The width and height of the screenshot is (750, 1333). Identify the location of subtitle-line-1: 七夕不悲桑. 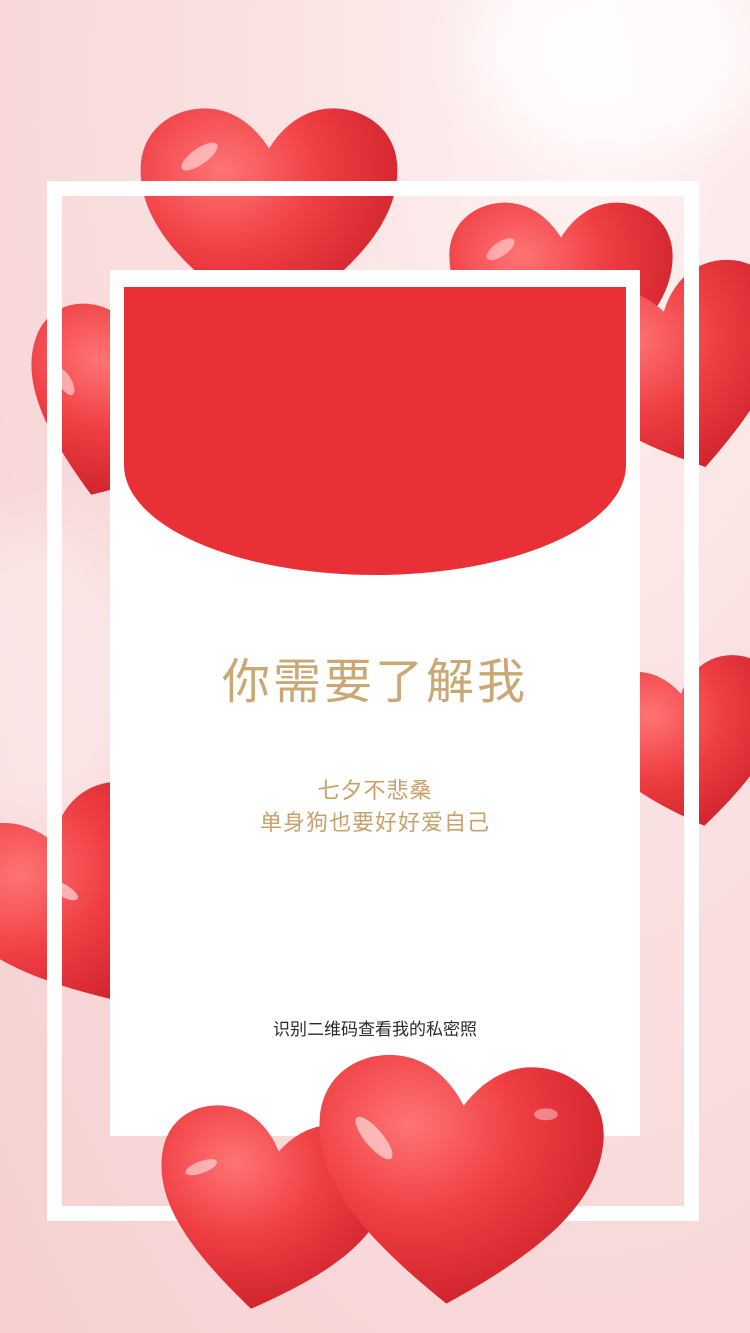
(375, 791).